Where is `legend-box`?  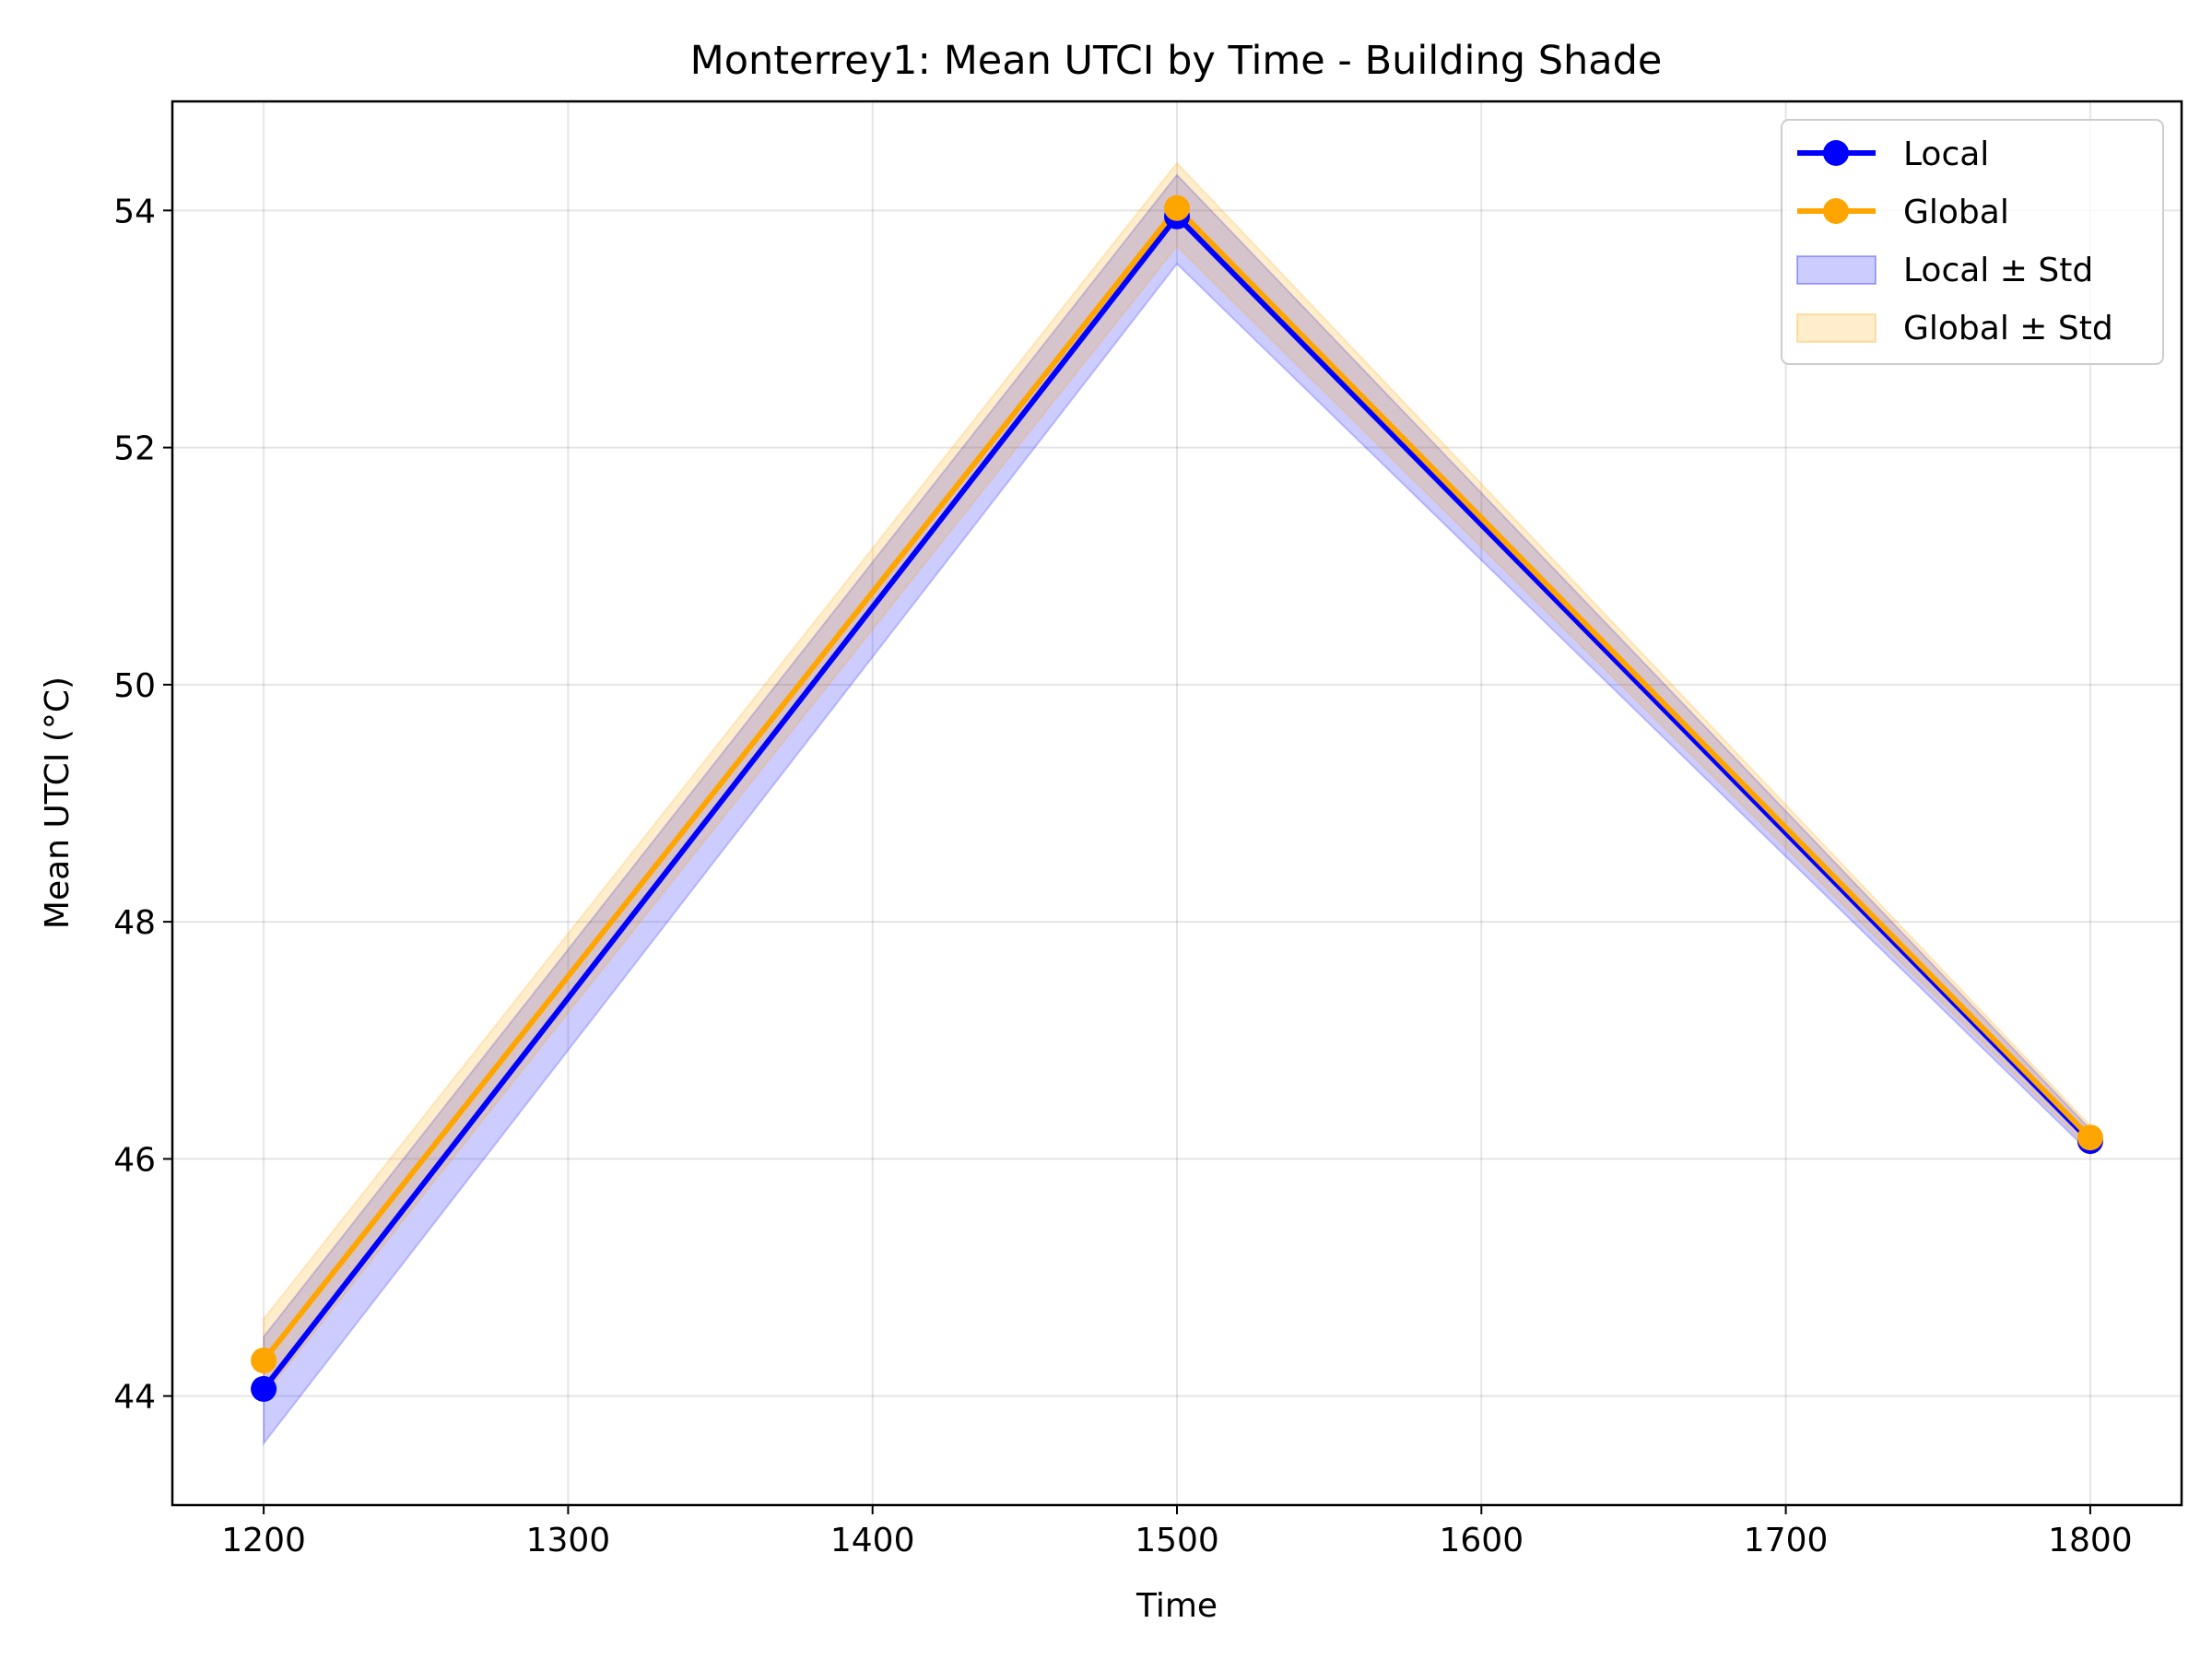 legend-box is located at coordinates (1972, 242).